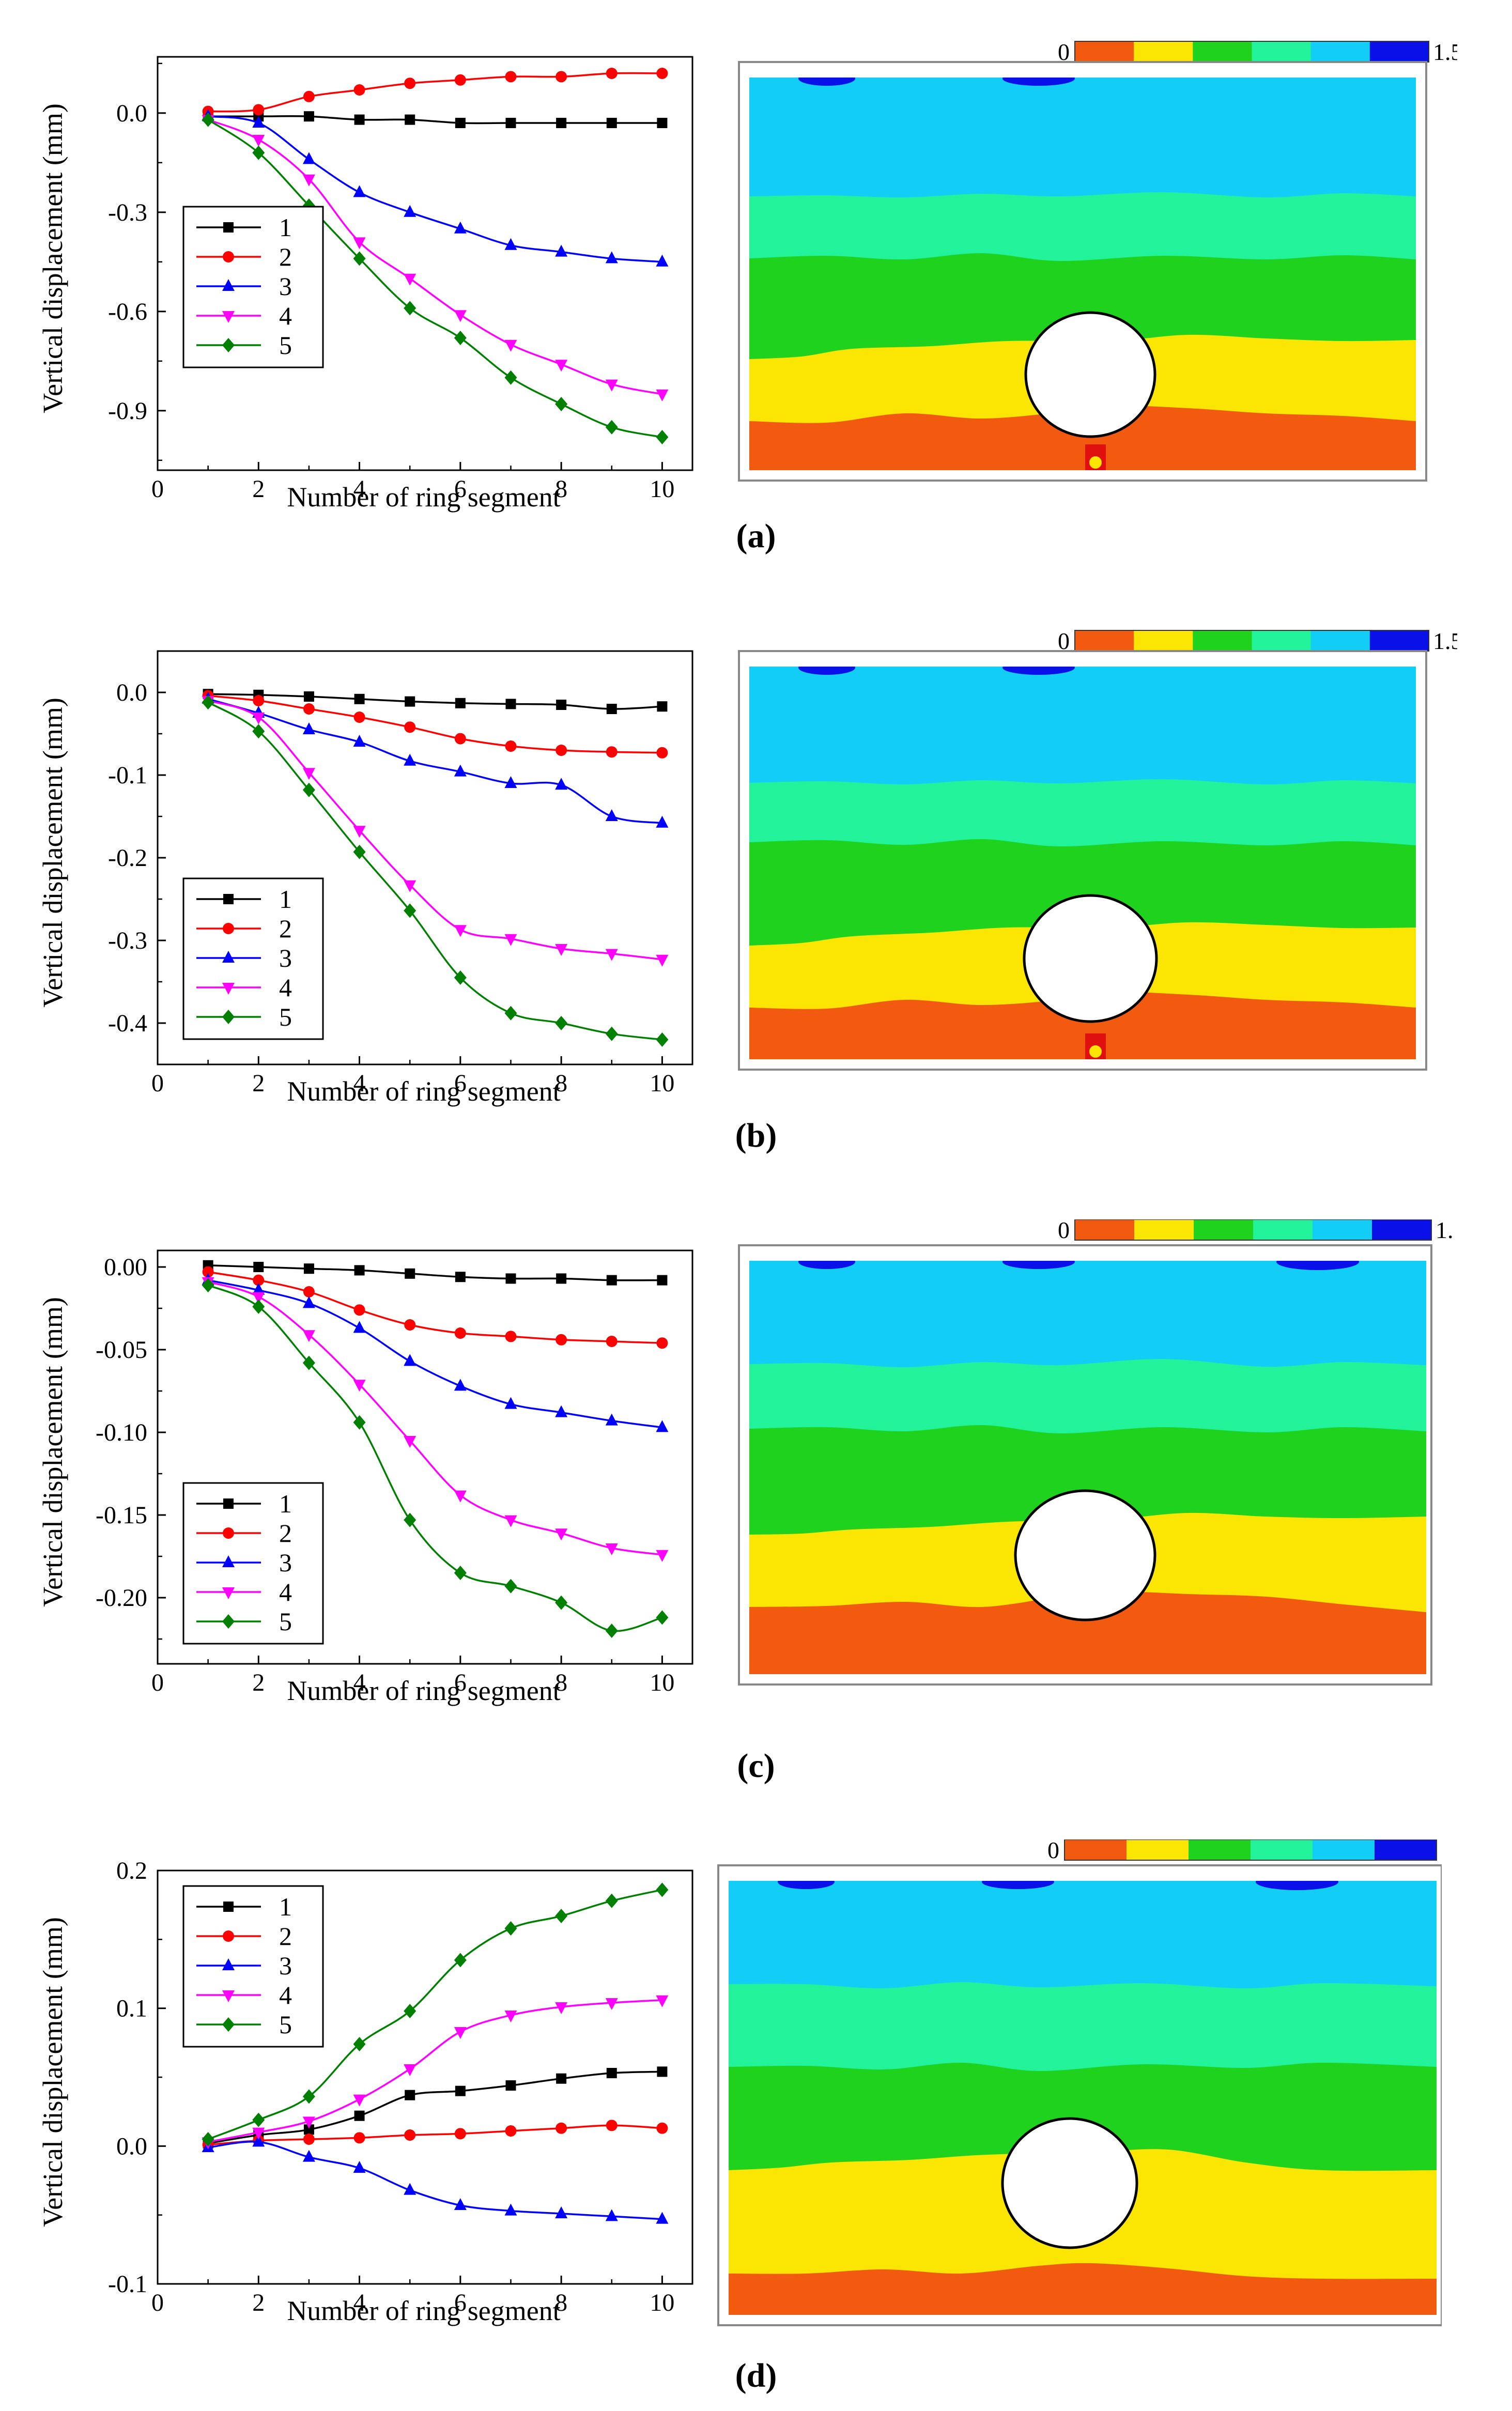  Describe the element at coordinates (157, 1682) in the screenshot. I see `x-tick-label: 0` at that location.